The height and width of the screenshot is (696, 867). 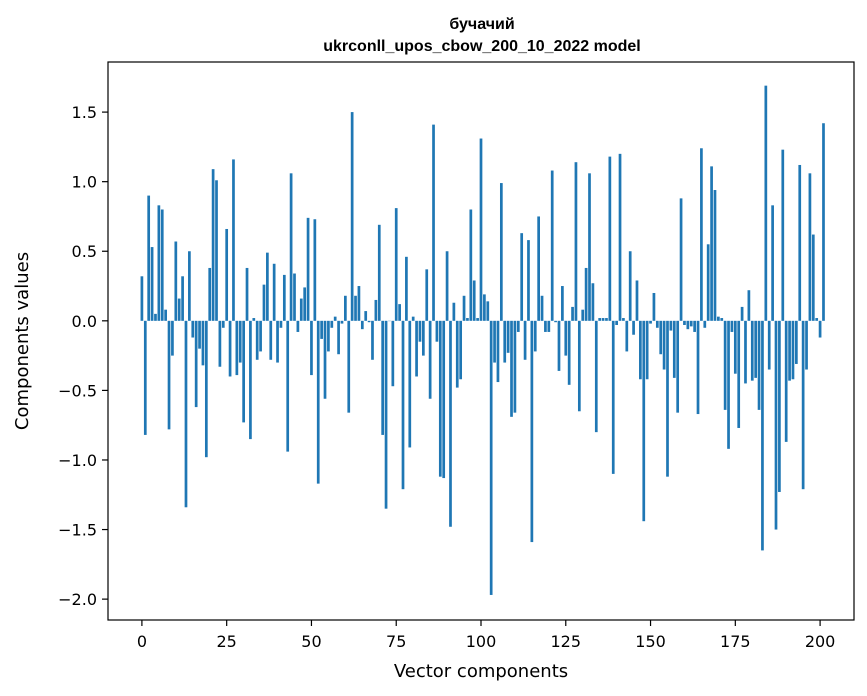 I want to click on y-tick-label: −1.0, so click(x=77, y=460).